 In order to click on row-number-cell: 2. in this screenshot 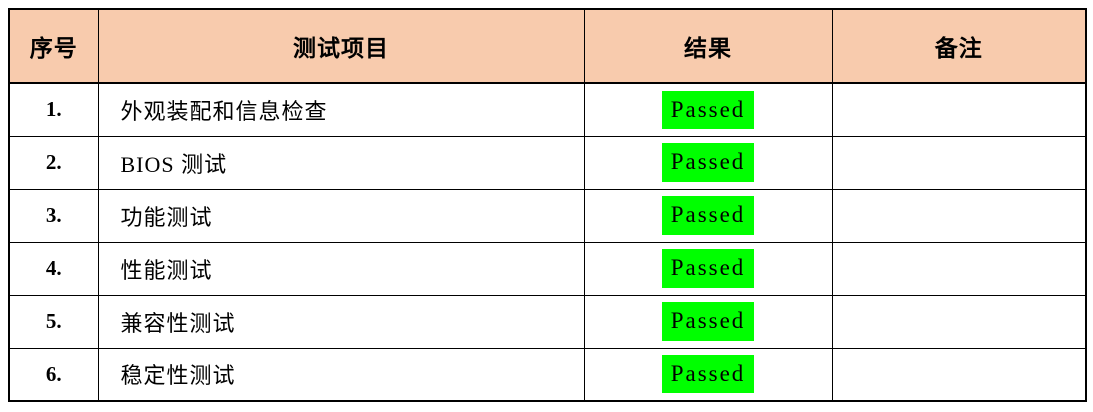, I will do `click(53, 162)`.